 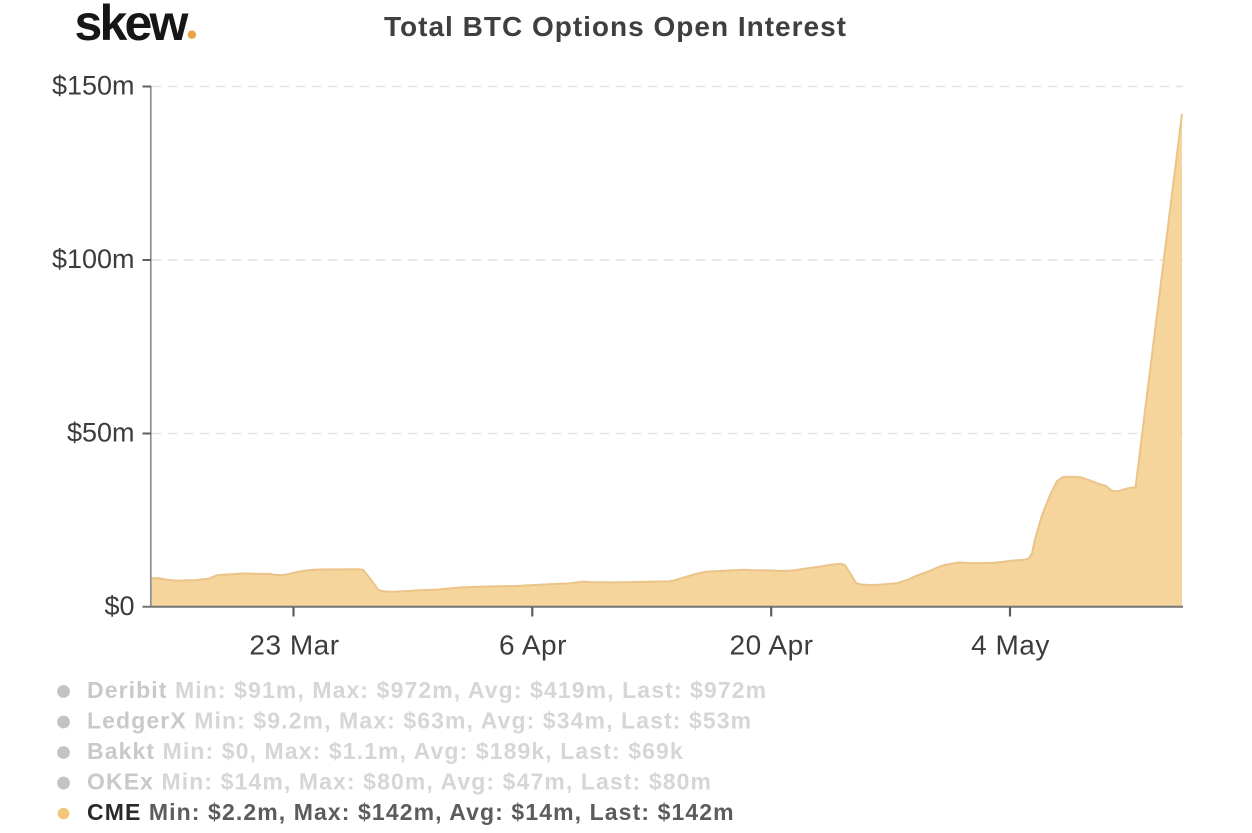 What do you see at coordinates (615, 26) in the screenshot?
I see `svg-text:Total BTC Options Open Interes: Total BTC Options Open Interest` at bounding box center [615, 26].